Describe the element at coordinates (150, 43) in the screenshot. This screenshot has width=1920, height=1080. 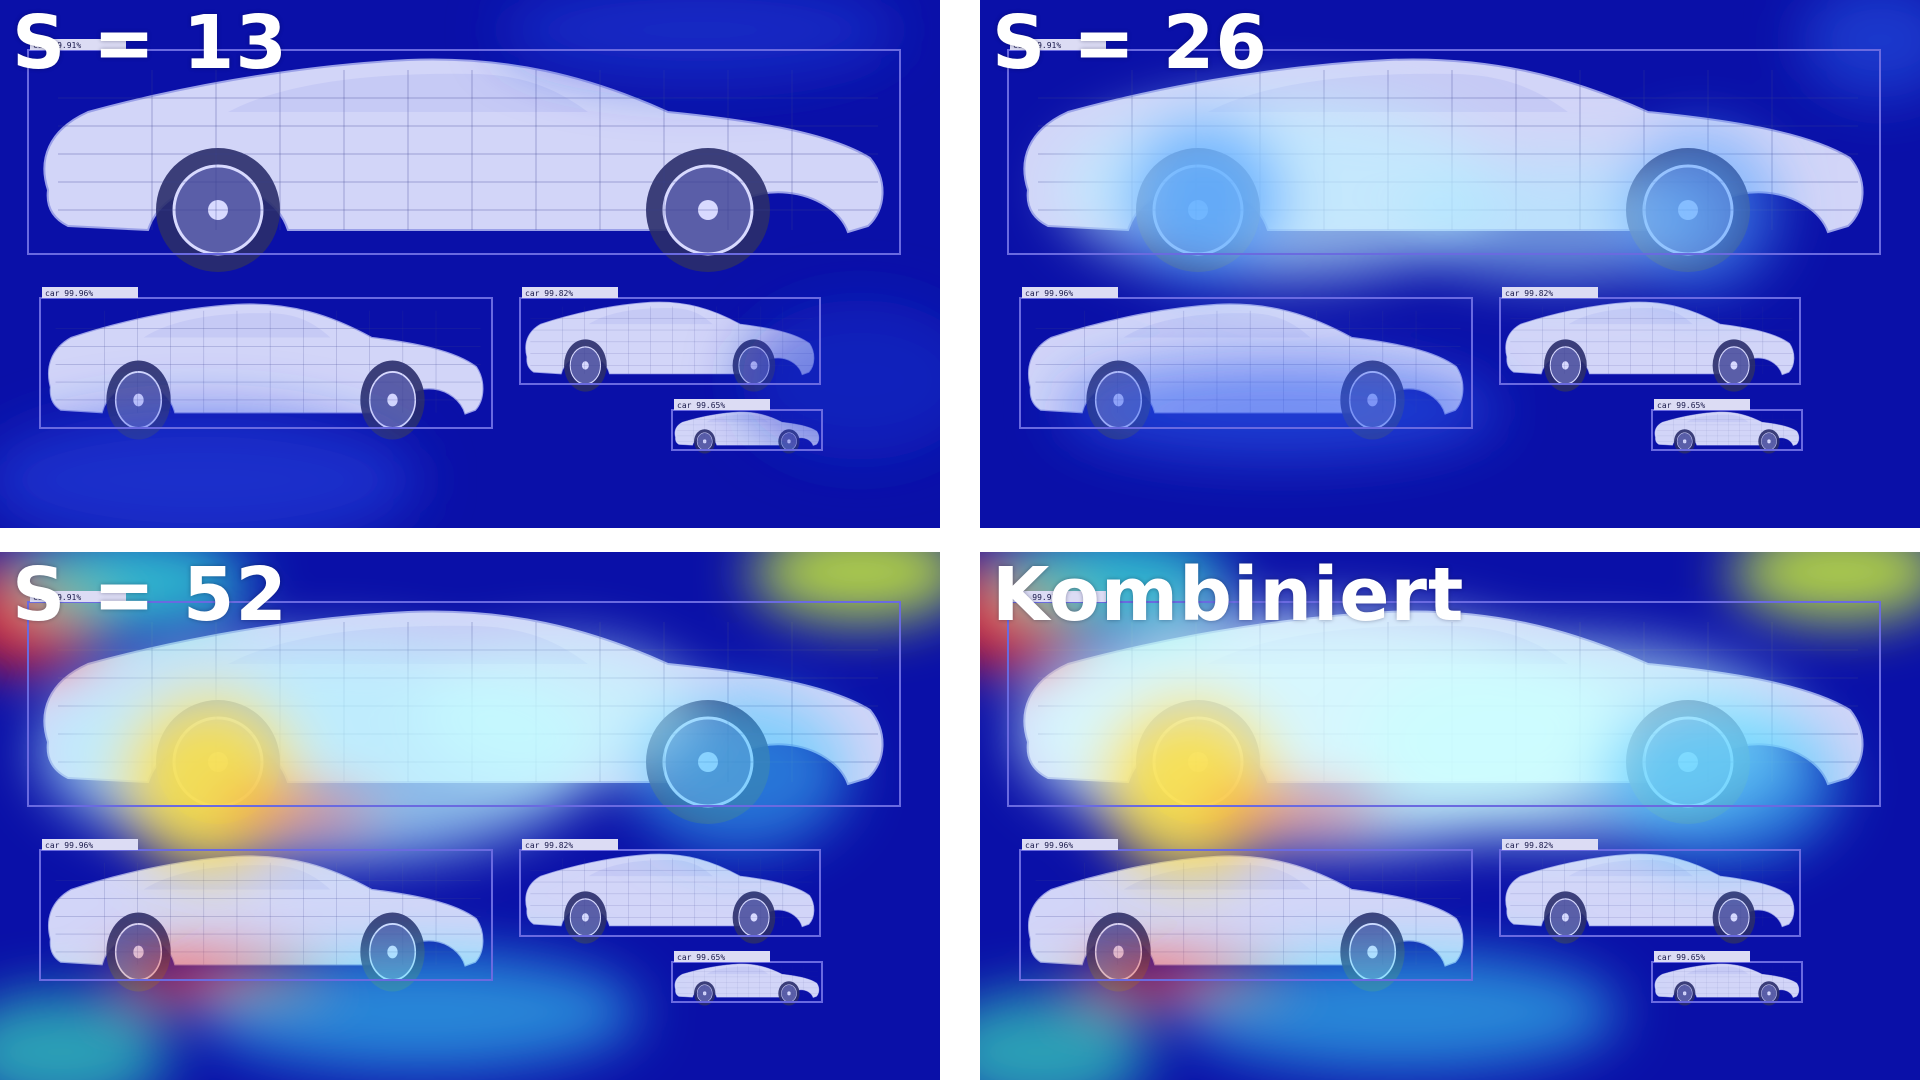
I see `panel-title: S = 13` at that location.